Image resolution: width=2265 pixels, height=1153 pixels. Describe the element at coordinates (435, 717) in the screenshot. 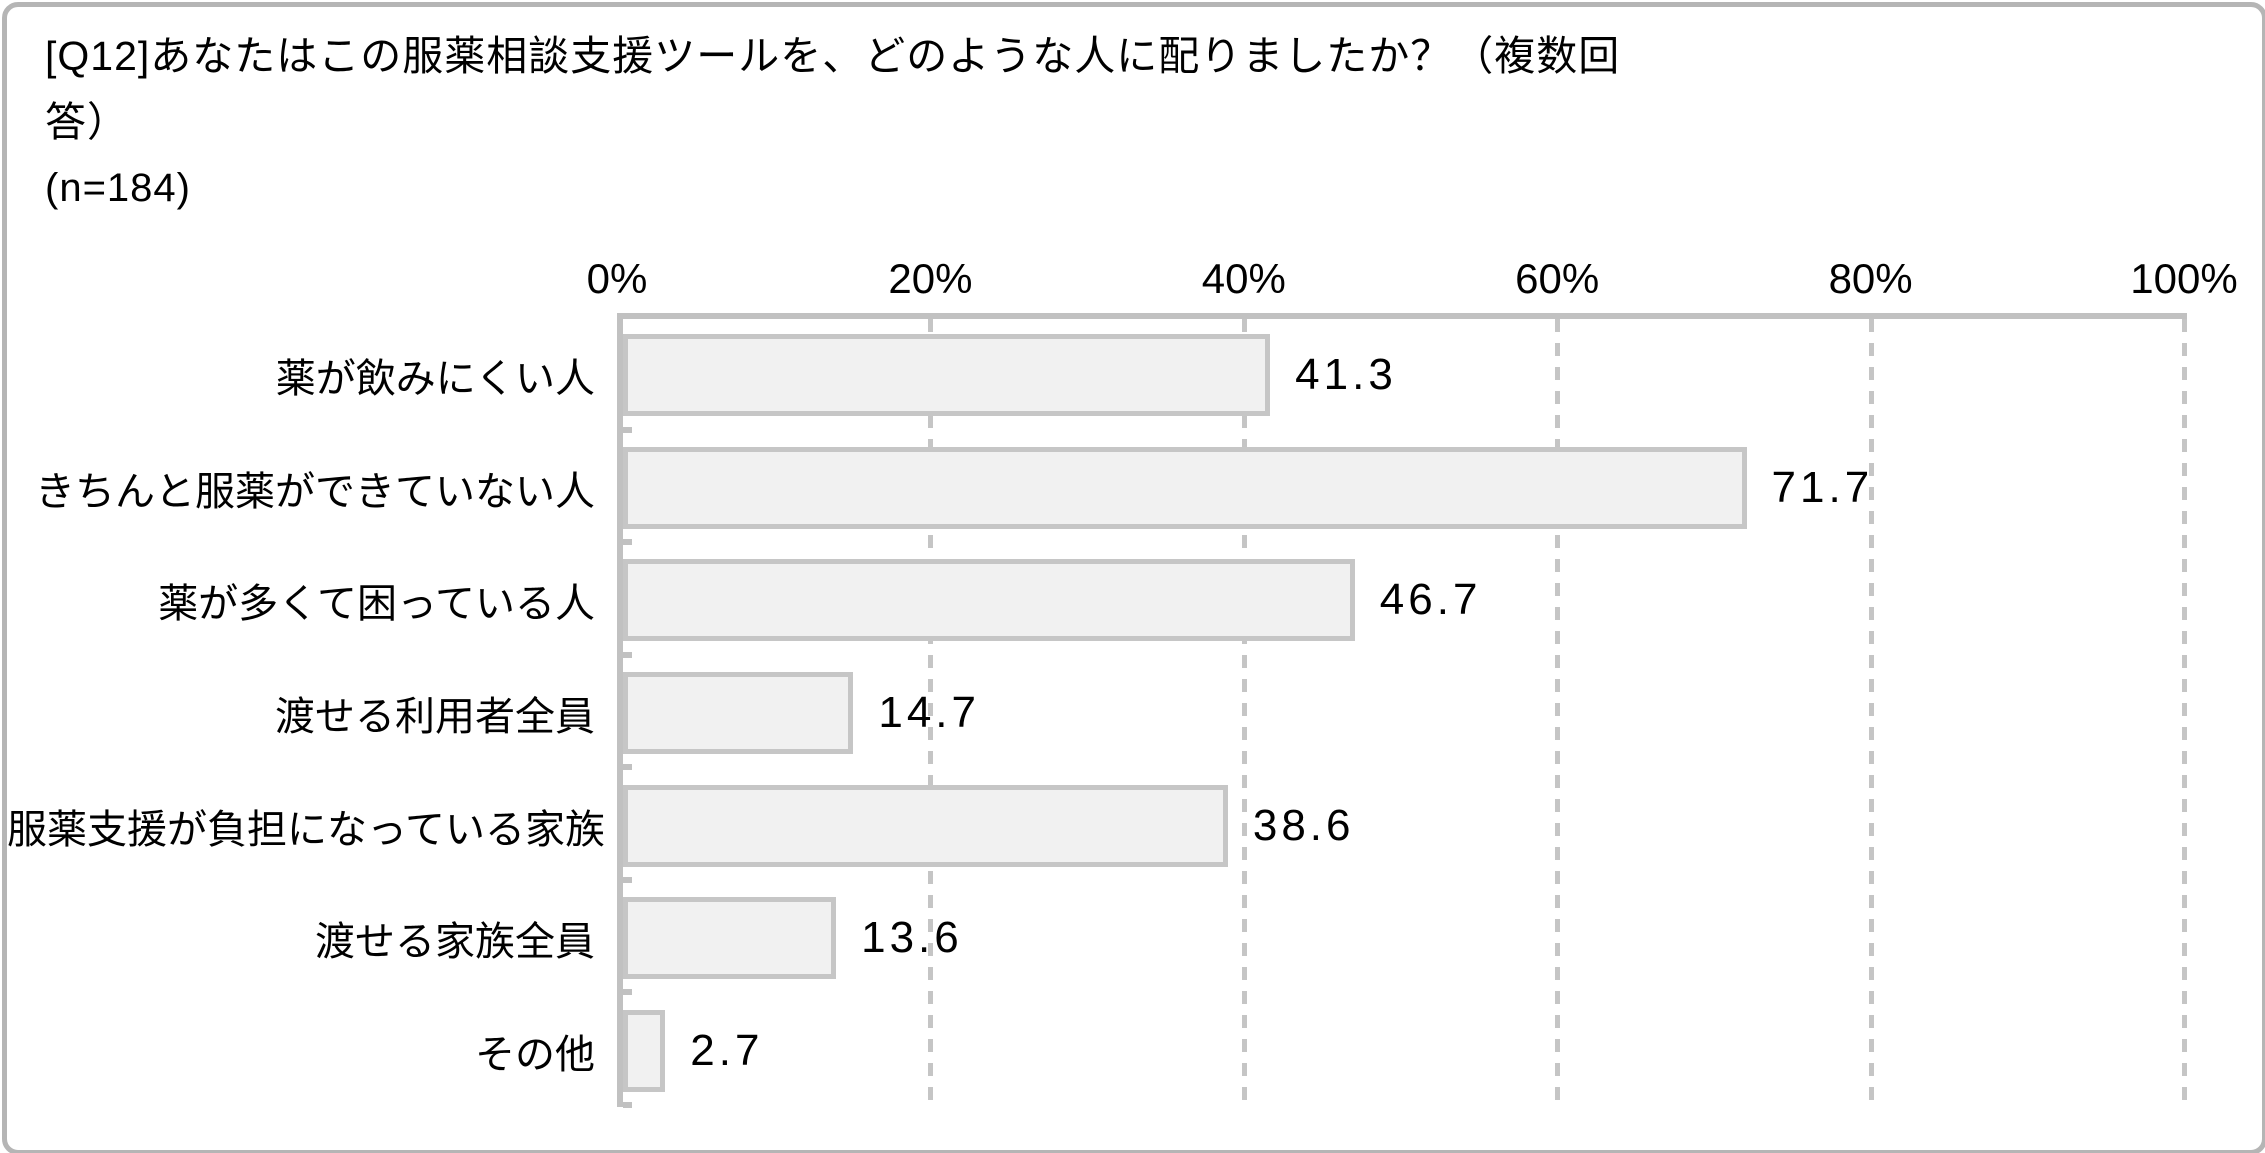

I see `category-label: 渡せる利用者全員` at that location.